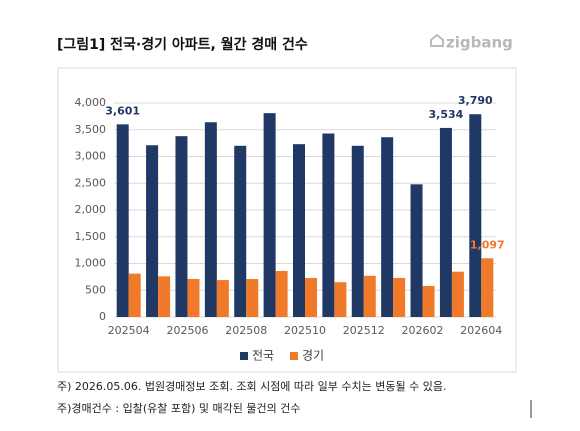  I want to click on x-tick-label: 202604, so click(481, 330).